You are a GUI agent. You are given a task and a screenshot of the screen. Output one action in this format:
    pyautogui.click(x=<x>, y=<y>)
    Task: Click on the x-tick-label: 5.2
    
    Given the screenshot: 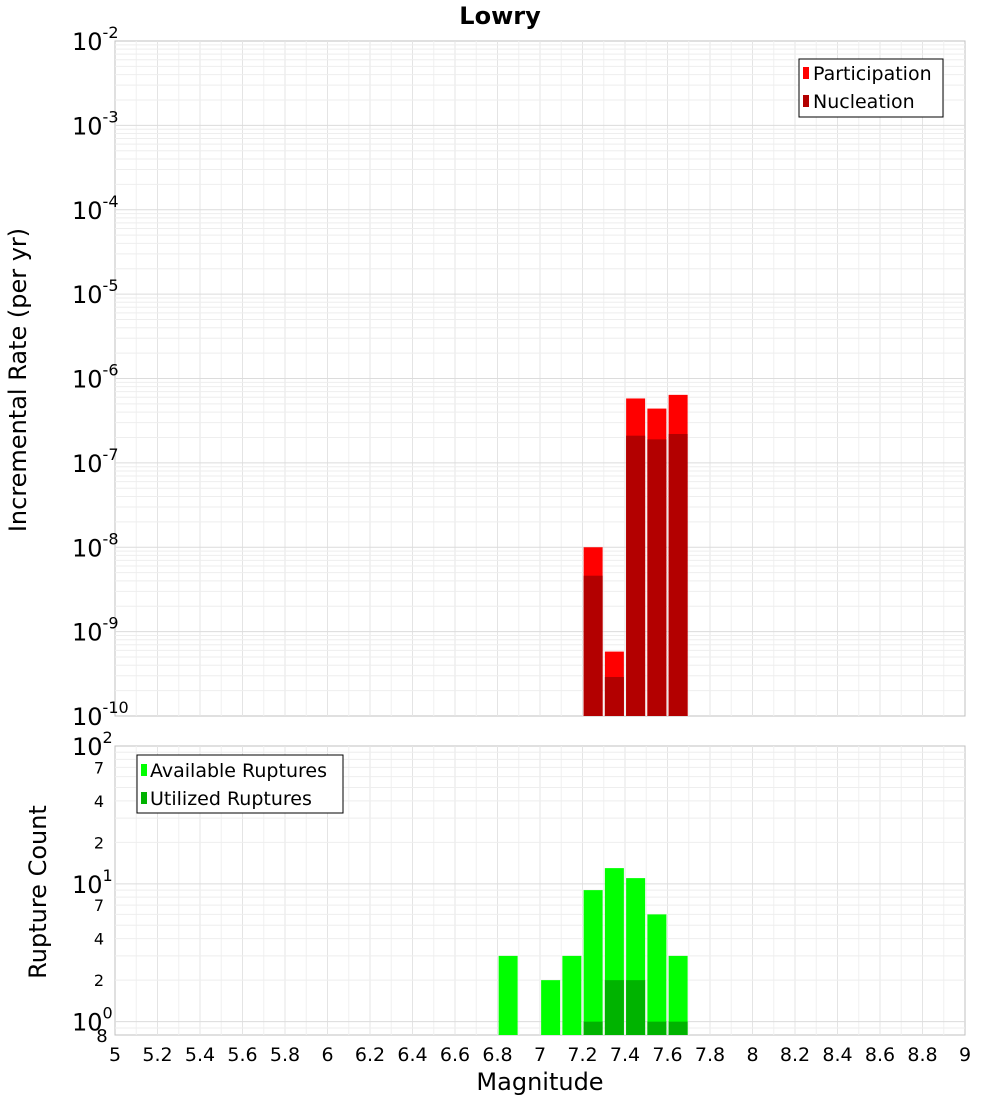 What is the action you would take?
    pyautogui.click(x=157, y=1055)
    